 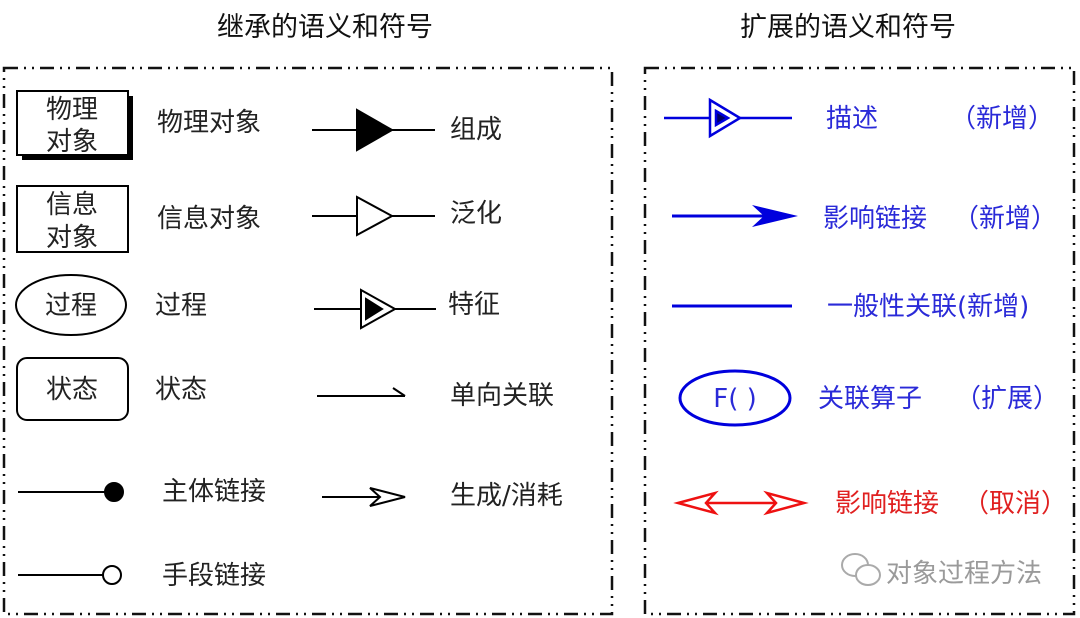 I want to click on right-panel-title: 扩展的语义和符号, so click(x=848, y=27).